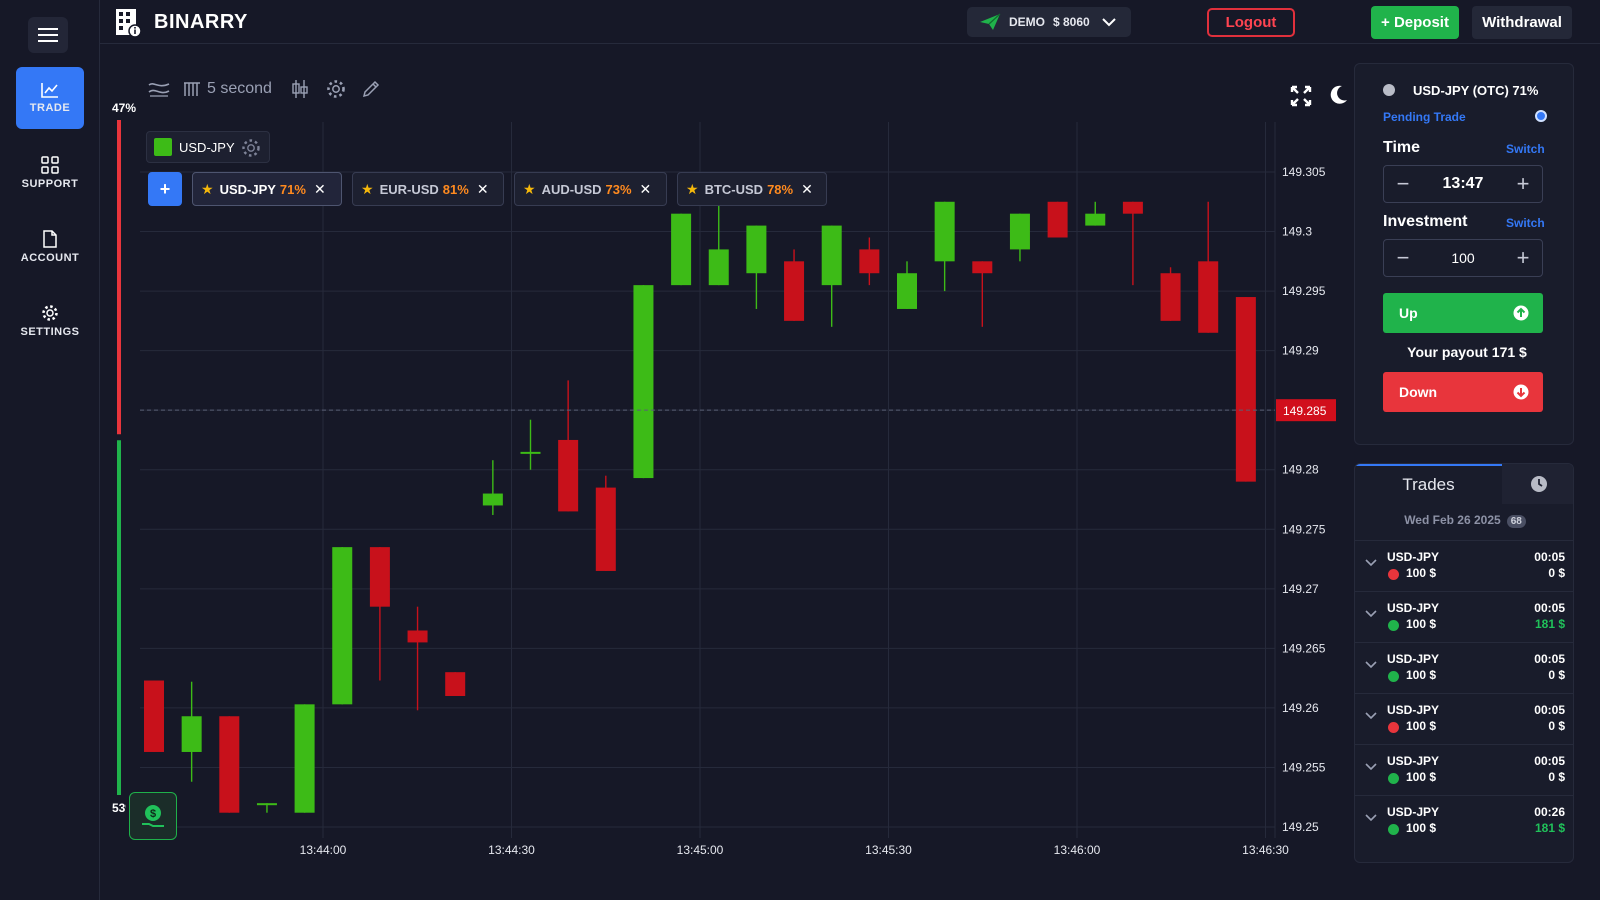 Image resolution: width=1600 pixels, height=900 pixels. What do you see at coordinates (1464, 520) in the screenshot?
I see `trades-date: Wed Feb 26 2025 68` at bounding box center [1464, 520].